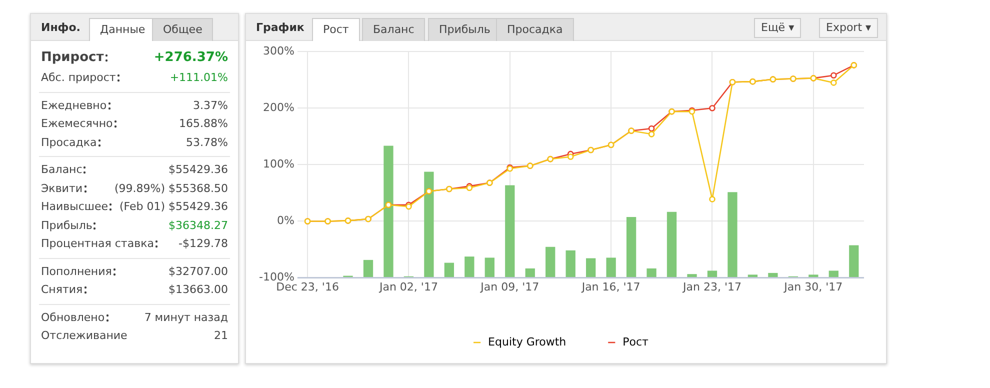 This screenshot has width=990, height=388. Describe the element at coordinates (203, 243) in the screenshot. I see `text: -$129.78` at that location.